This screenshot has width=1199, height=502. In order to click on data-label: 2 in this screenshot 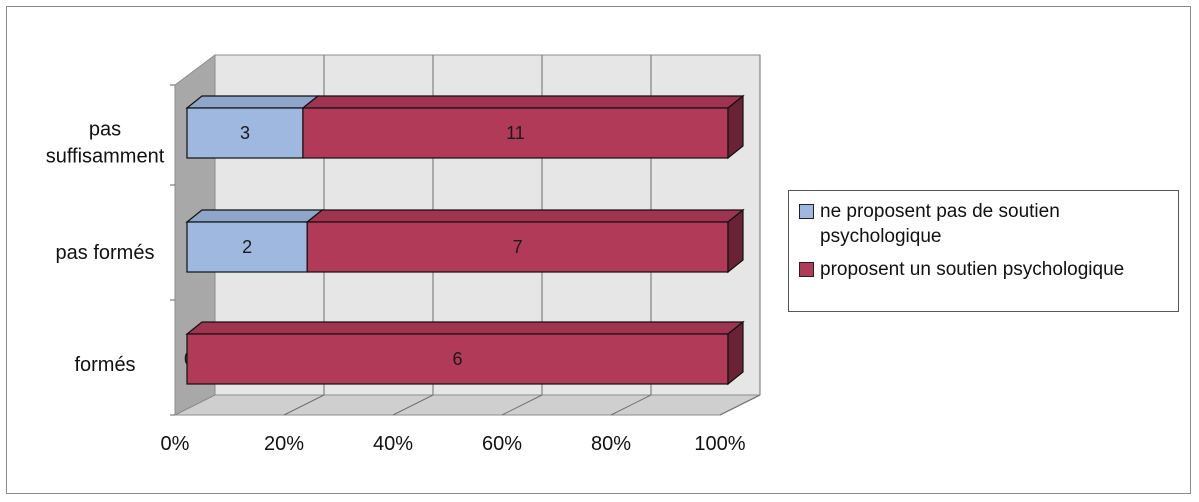, I will do `click(247, 247)`.